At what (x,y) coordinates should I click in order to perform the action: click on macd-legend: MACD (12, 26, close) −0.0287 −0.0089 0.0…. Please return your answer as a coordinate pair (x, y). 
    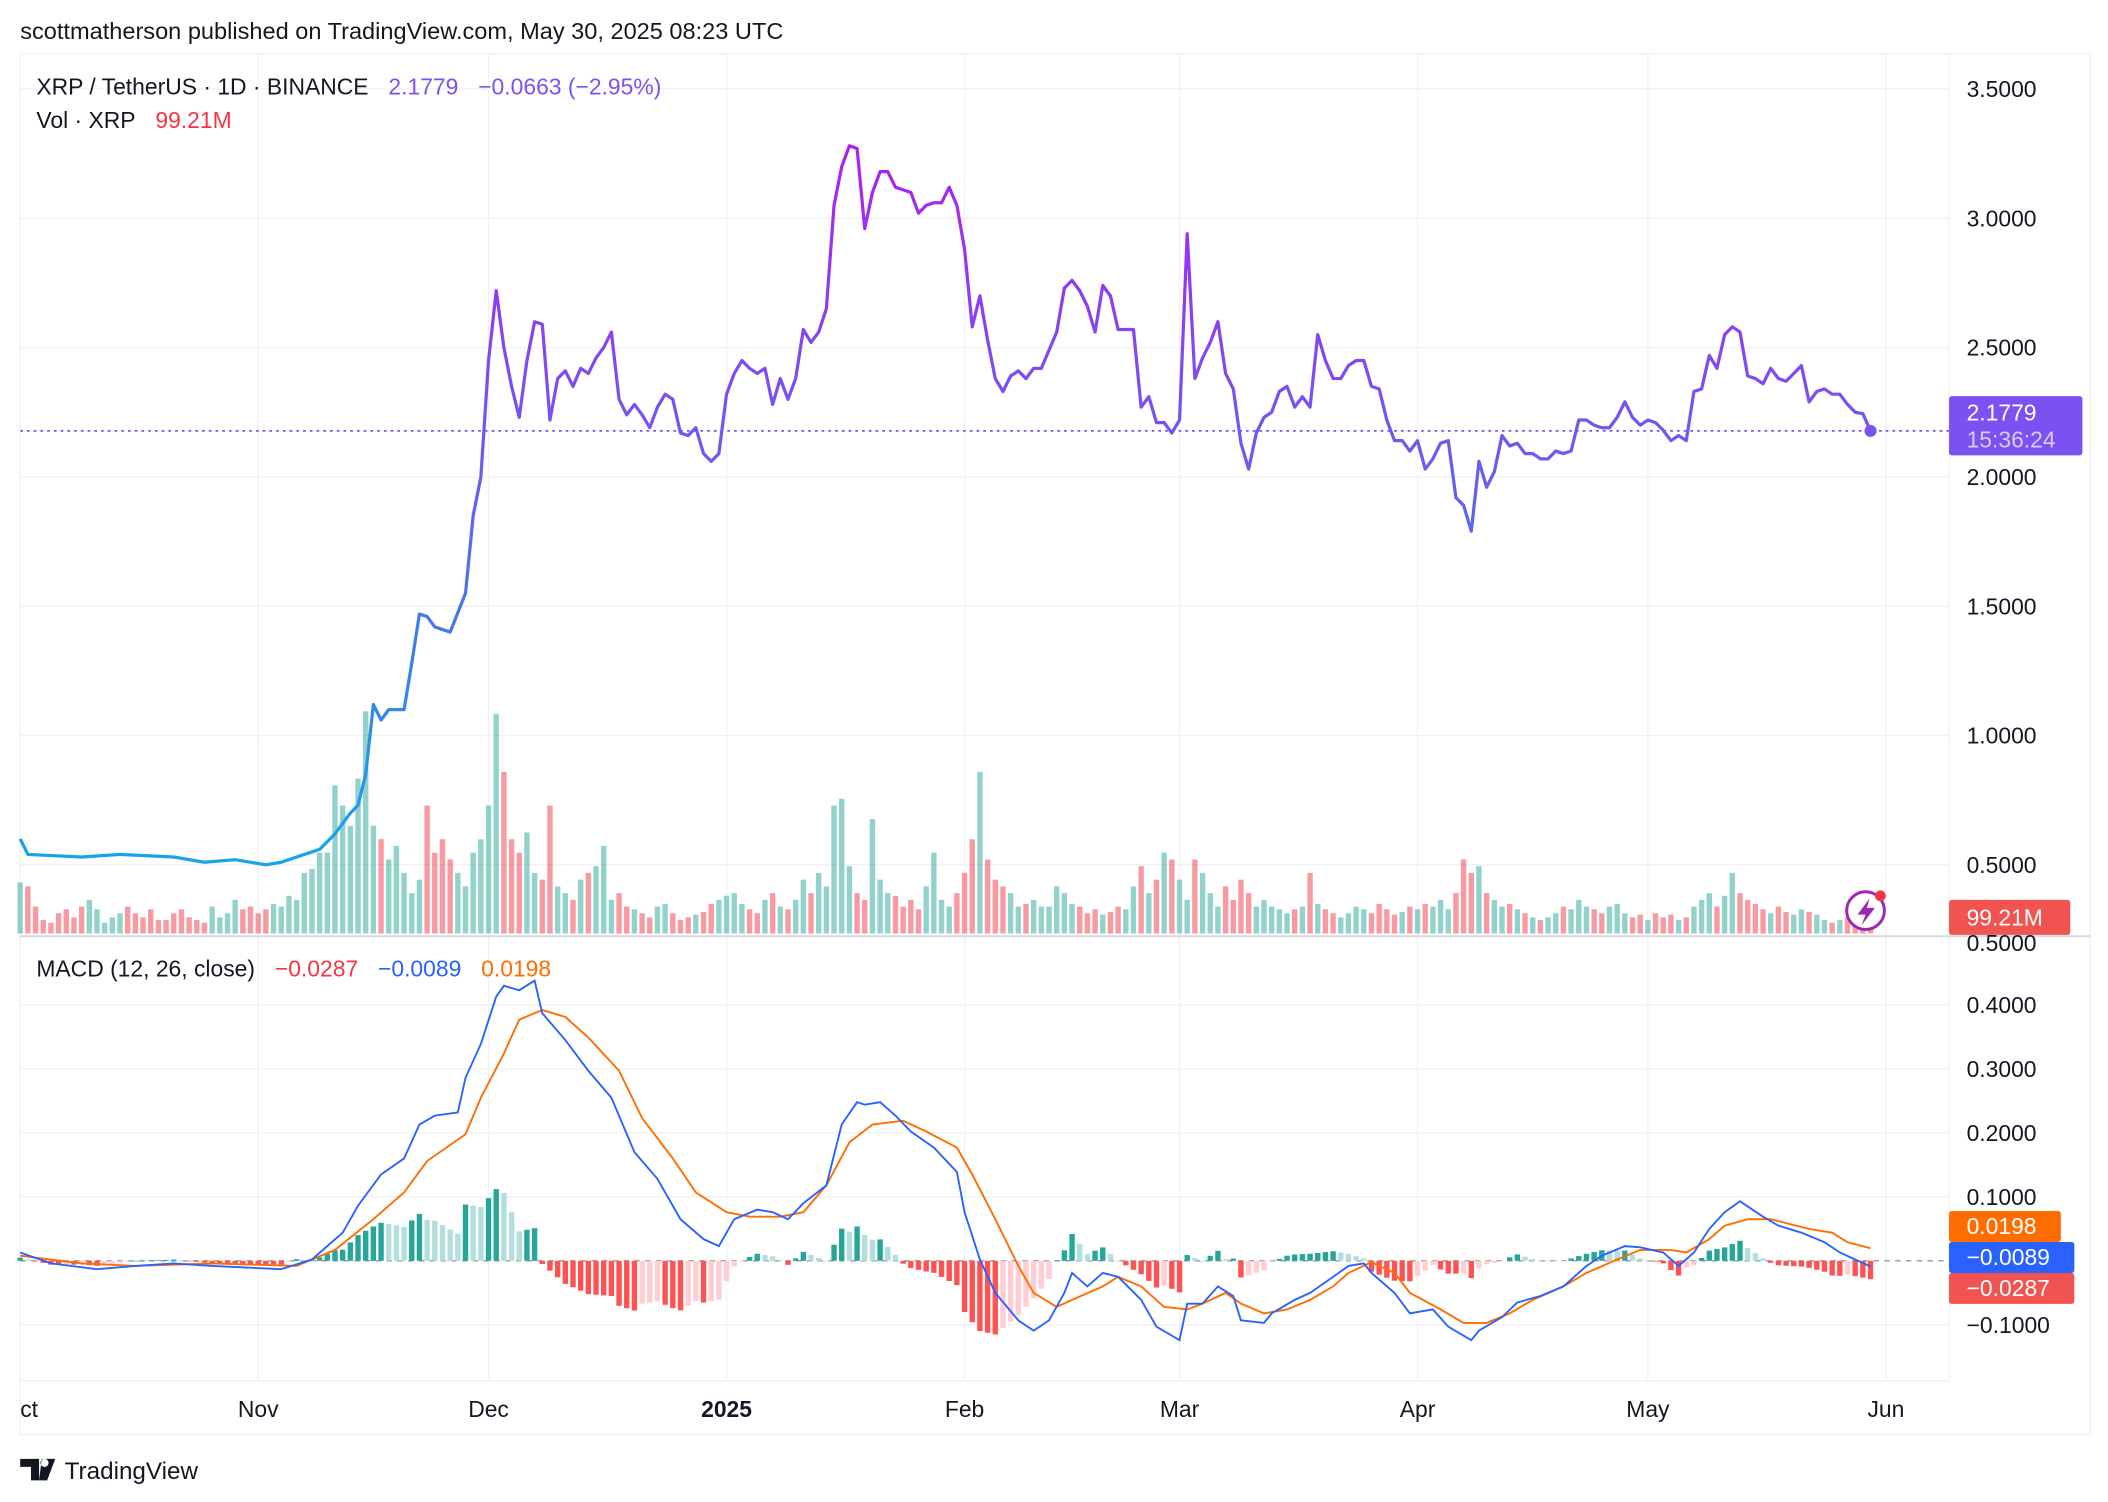
    Looking at the image, I should click on (293, 969).